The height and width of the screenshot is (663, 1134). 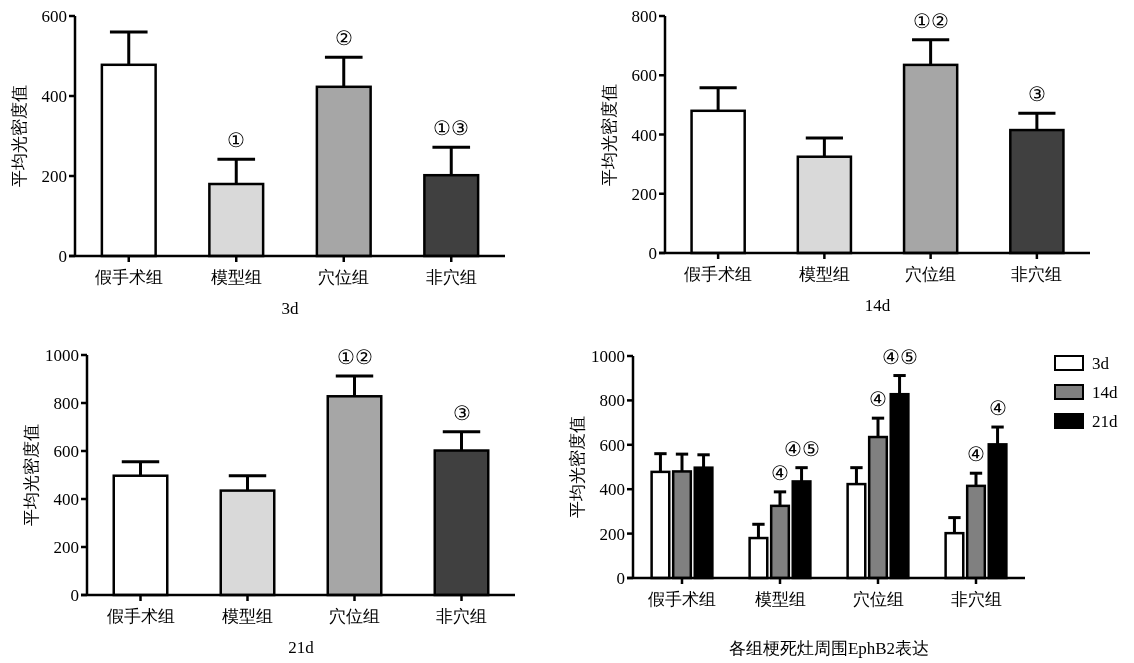 I want to click on x-axis-title: 3d, so click(x=290, y=308).